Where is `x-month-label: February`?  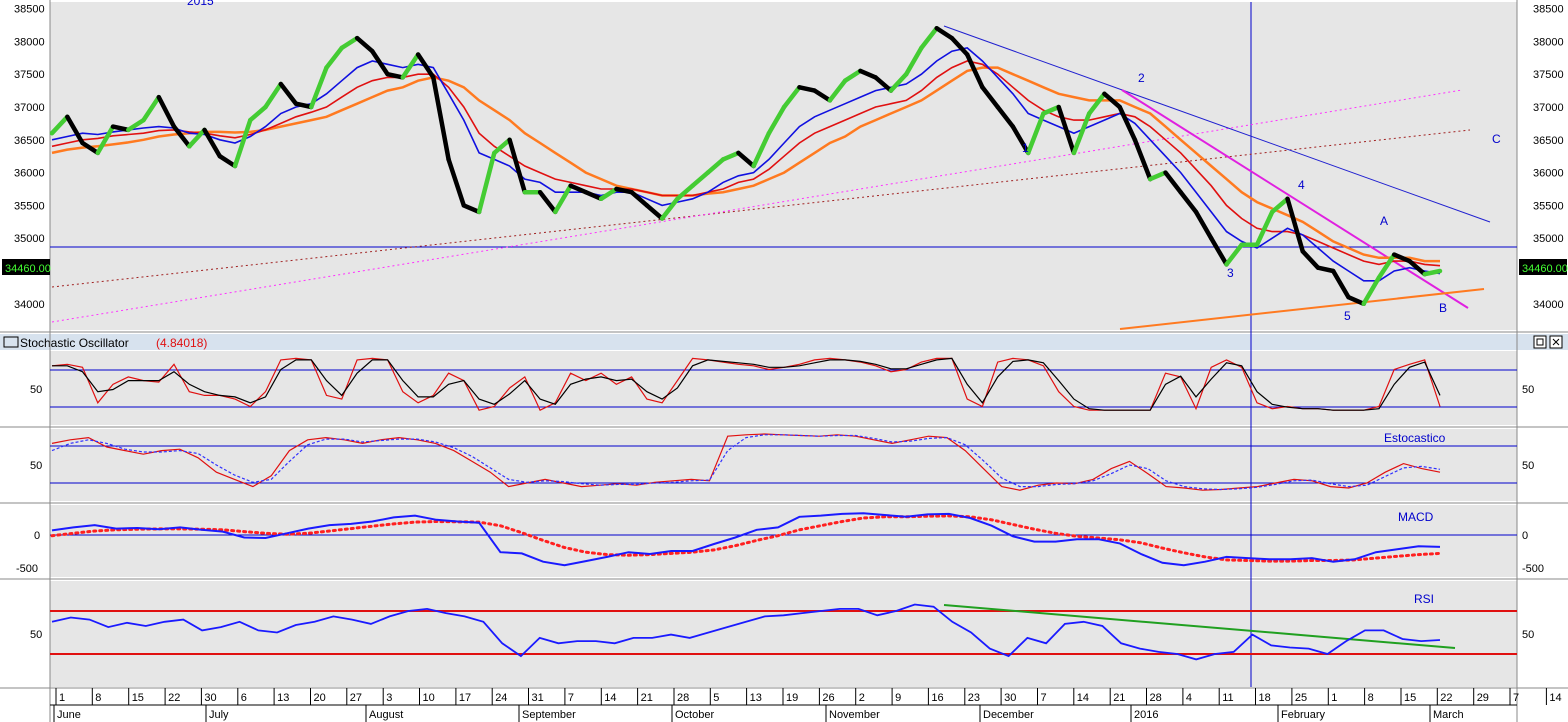
x-month-label: February is located at coordinates (1303, 715).